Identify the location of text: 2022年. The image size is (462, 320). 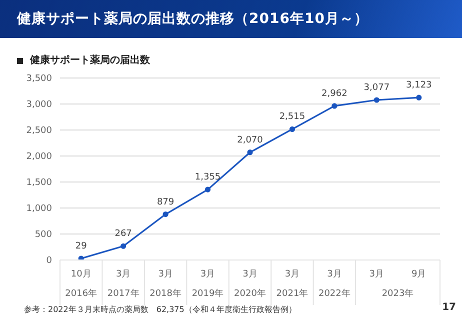
(334, 294).